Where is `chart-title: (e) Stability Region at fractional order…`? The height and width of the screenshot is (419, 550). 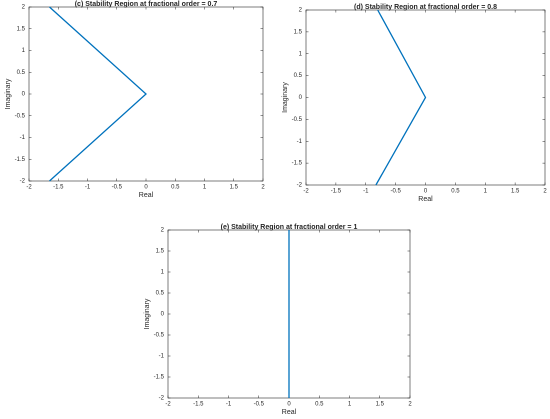 chart-title: (e) Stability Region at fractional order… is located at coordinates (289, 227).